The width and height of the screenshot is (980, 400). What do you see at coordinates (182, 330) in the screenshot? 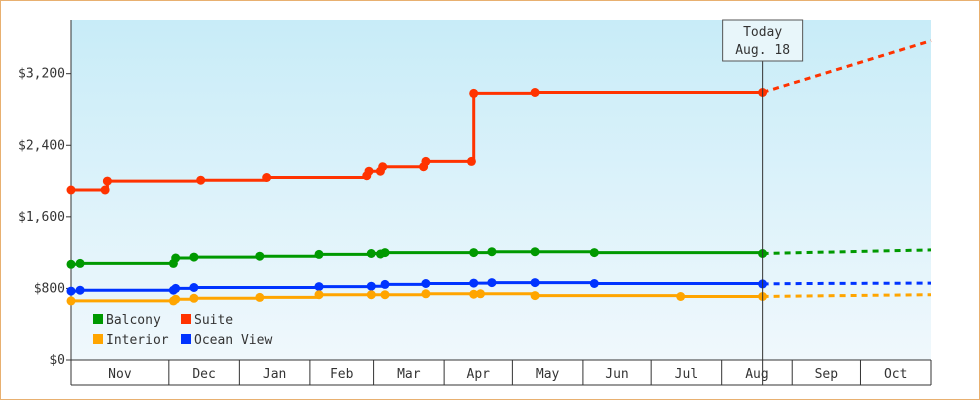
I see `legend: Balcony Suite Interior Ocean View` at bounding box center [182, 330].